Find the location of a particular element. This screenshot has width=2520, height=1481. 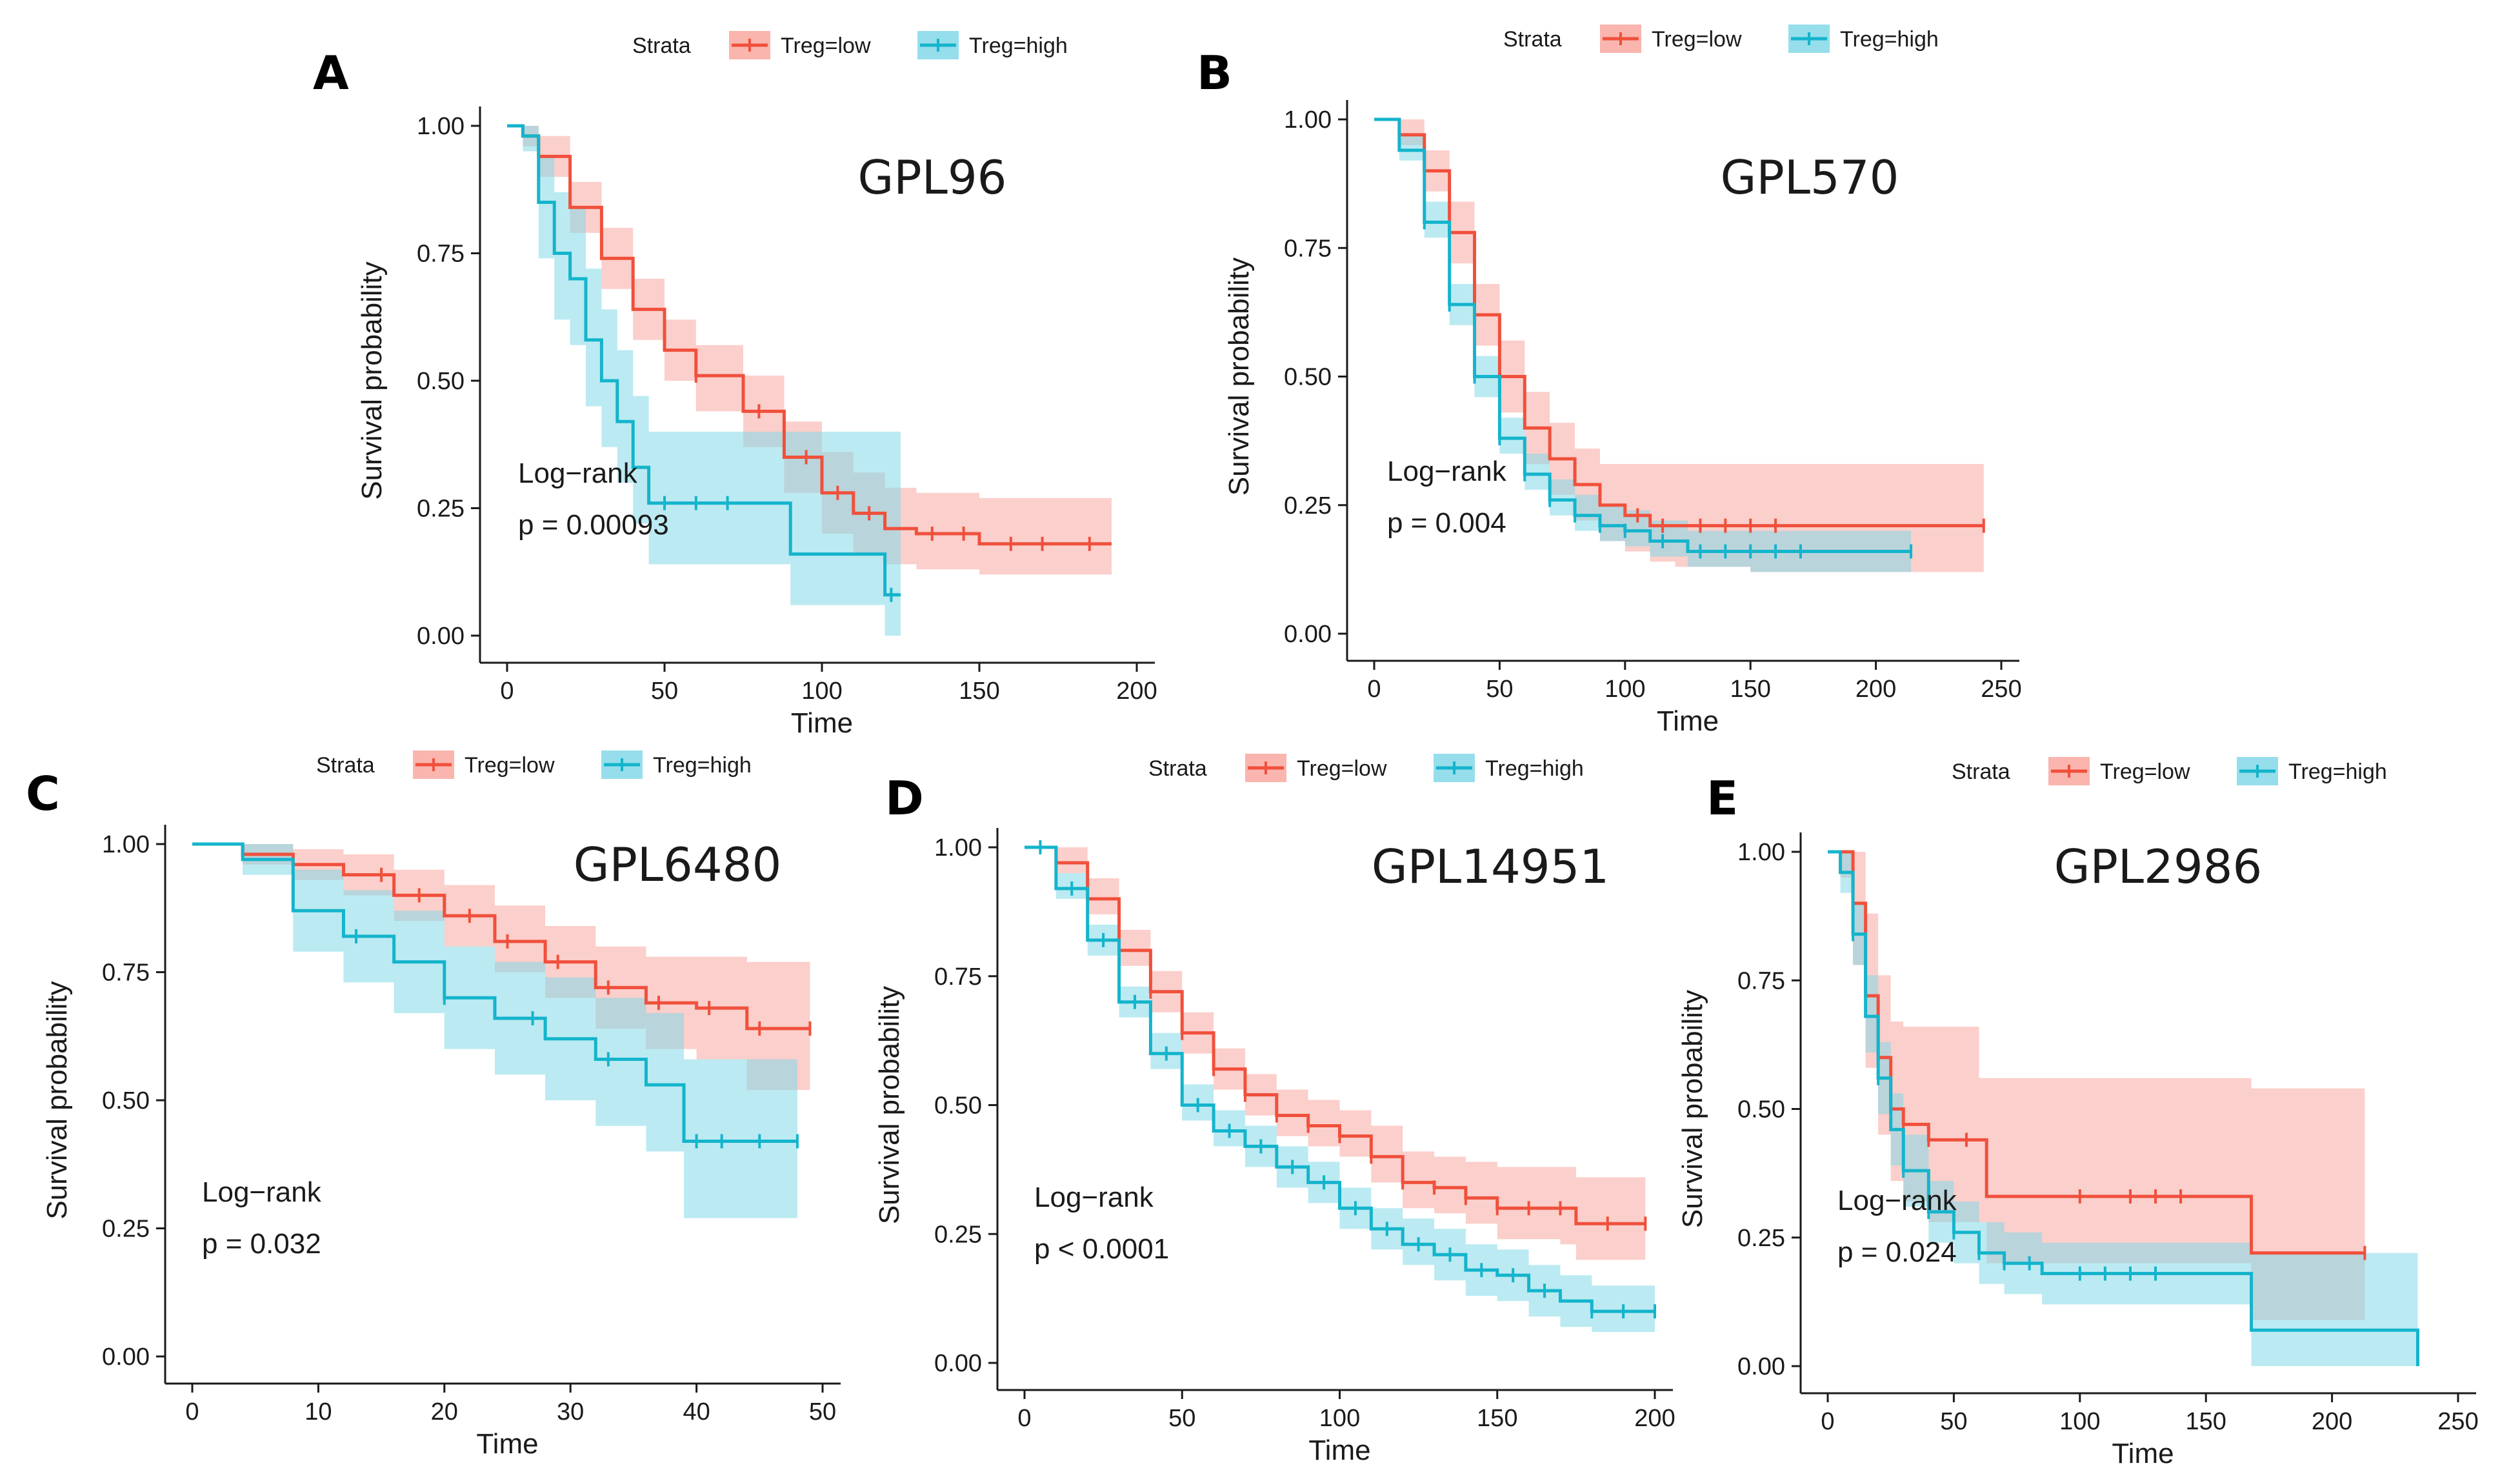

p-value-label: p = 0.004 is located at coordinates (1447, 523).